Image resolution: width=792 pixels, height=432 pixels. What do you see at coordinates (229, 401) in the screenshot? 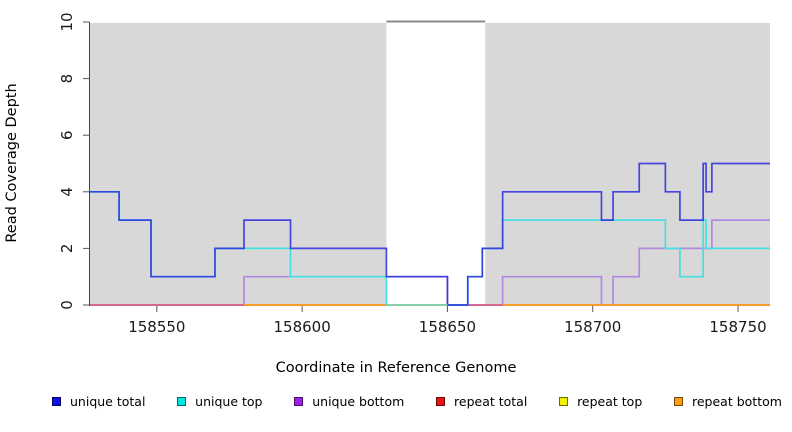
I see `legend-label: unique top` at bounding box center [229, 401].